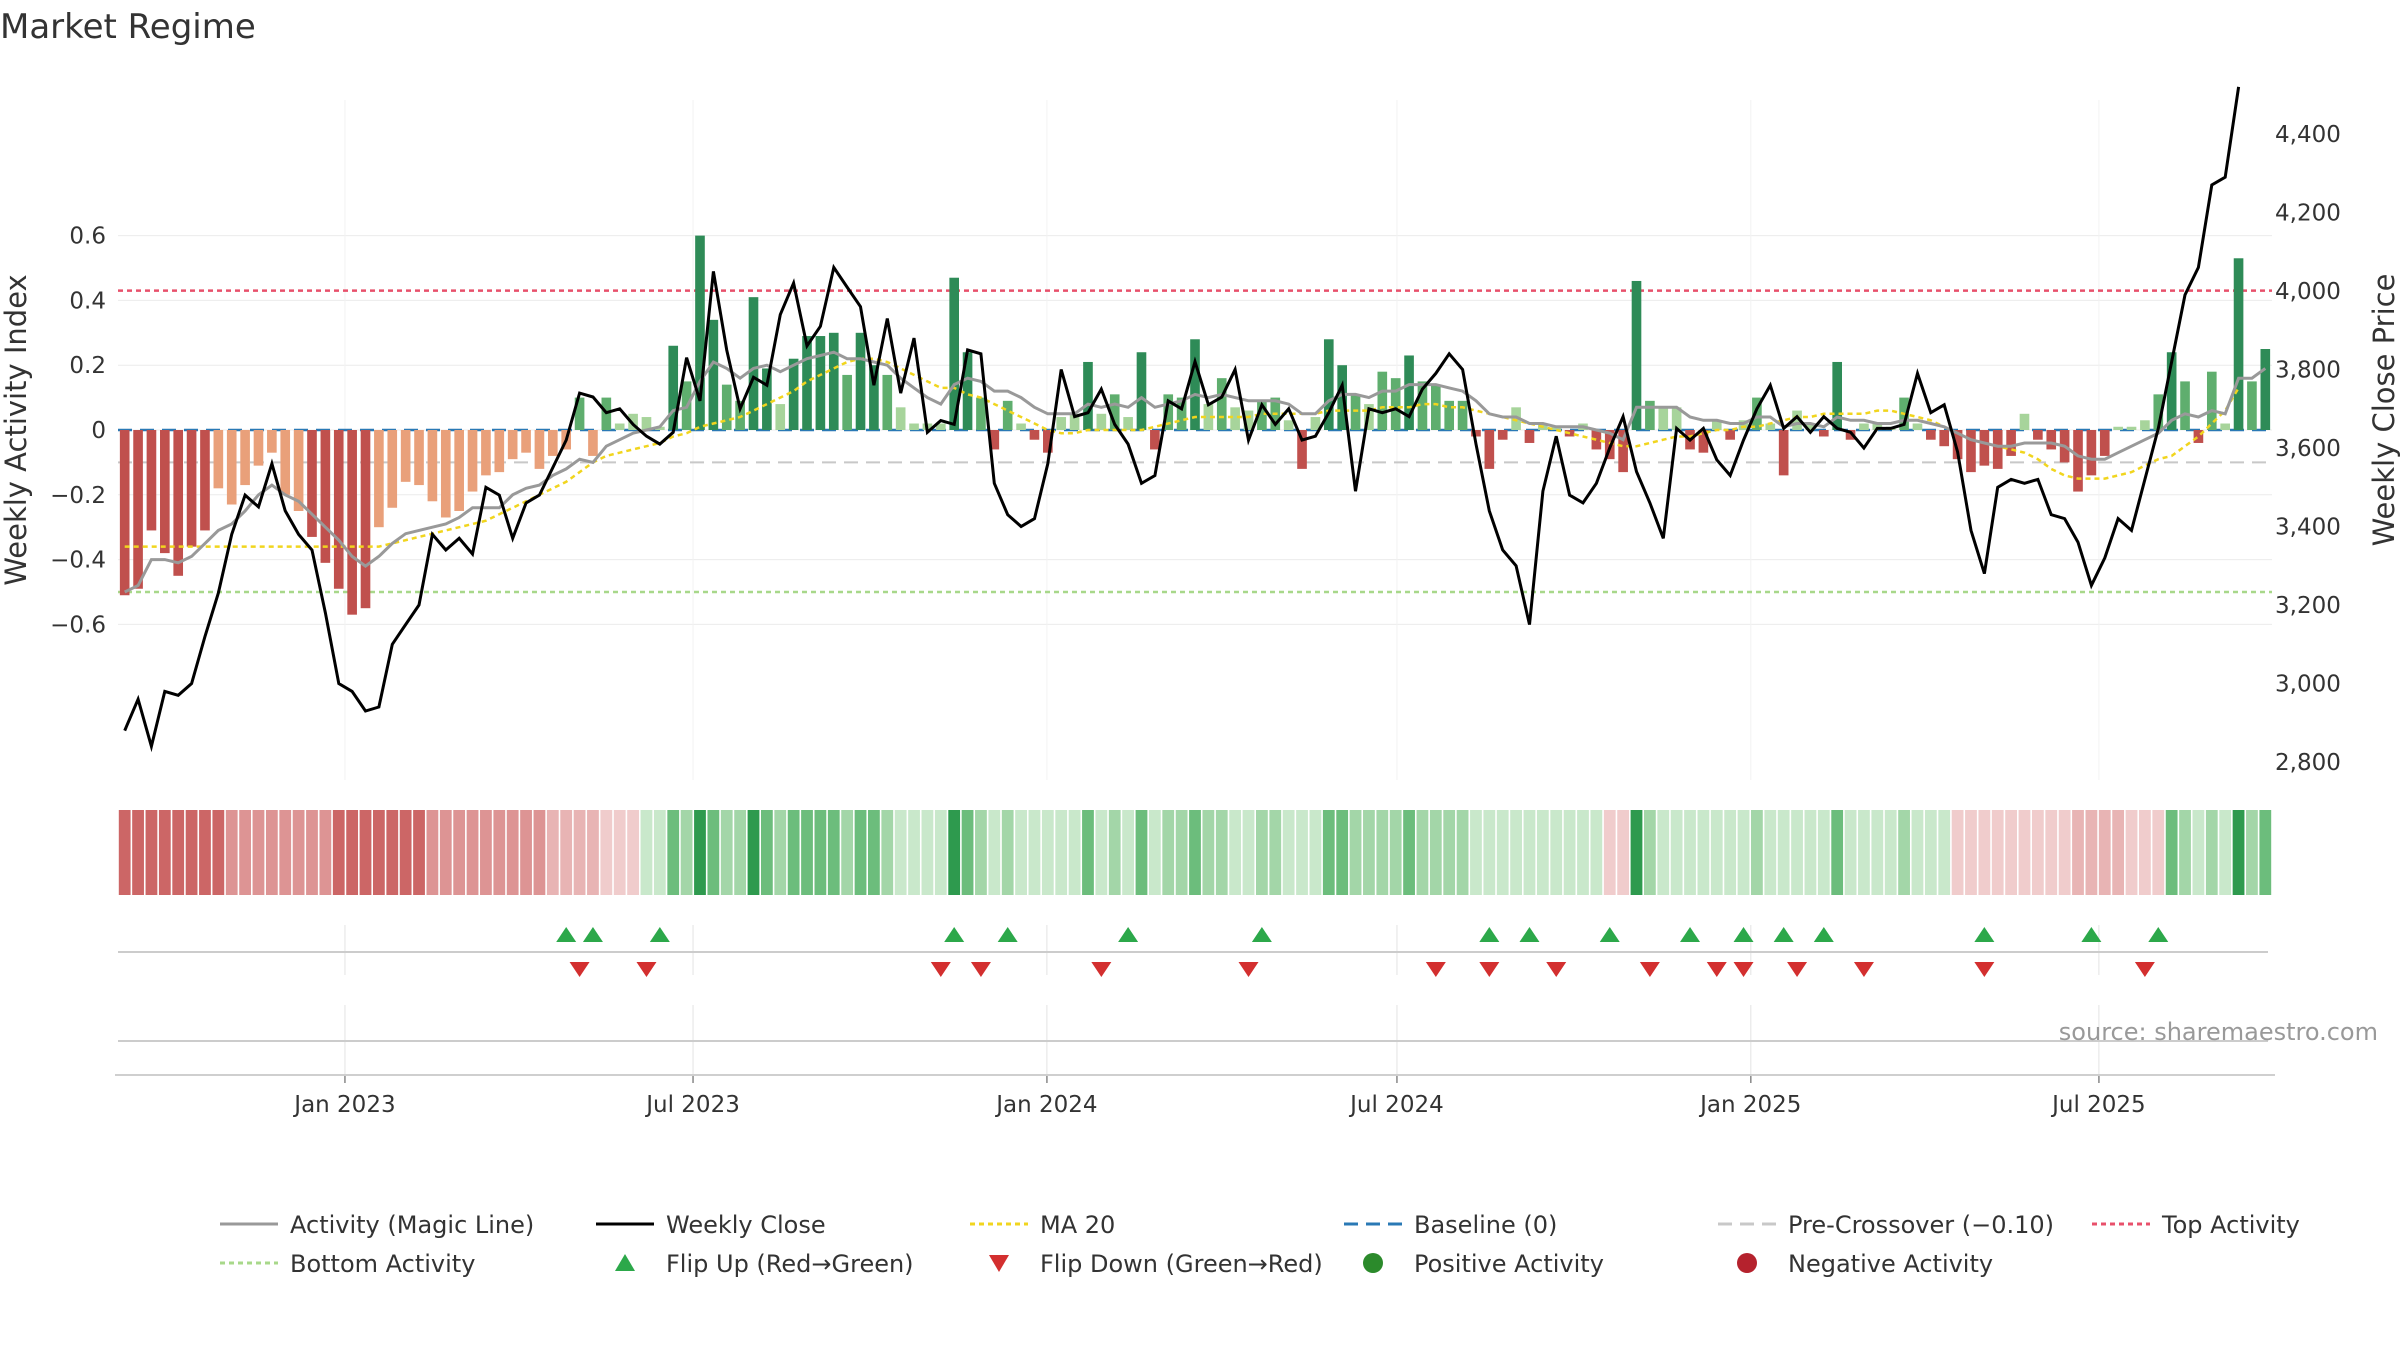 The width and height of the screenshot is (2400, 1350). What do you see at coordinates (78, 496) in the screenshot?
I see `left-tick-label: −0.2` at bounding box center [78, 496].